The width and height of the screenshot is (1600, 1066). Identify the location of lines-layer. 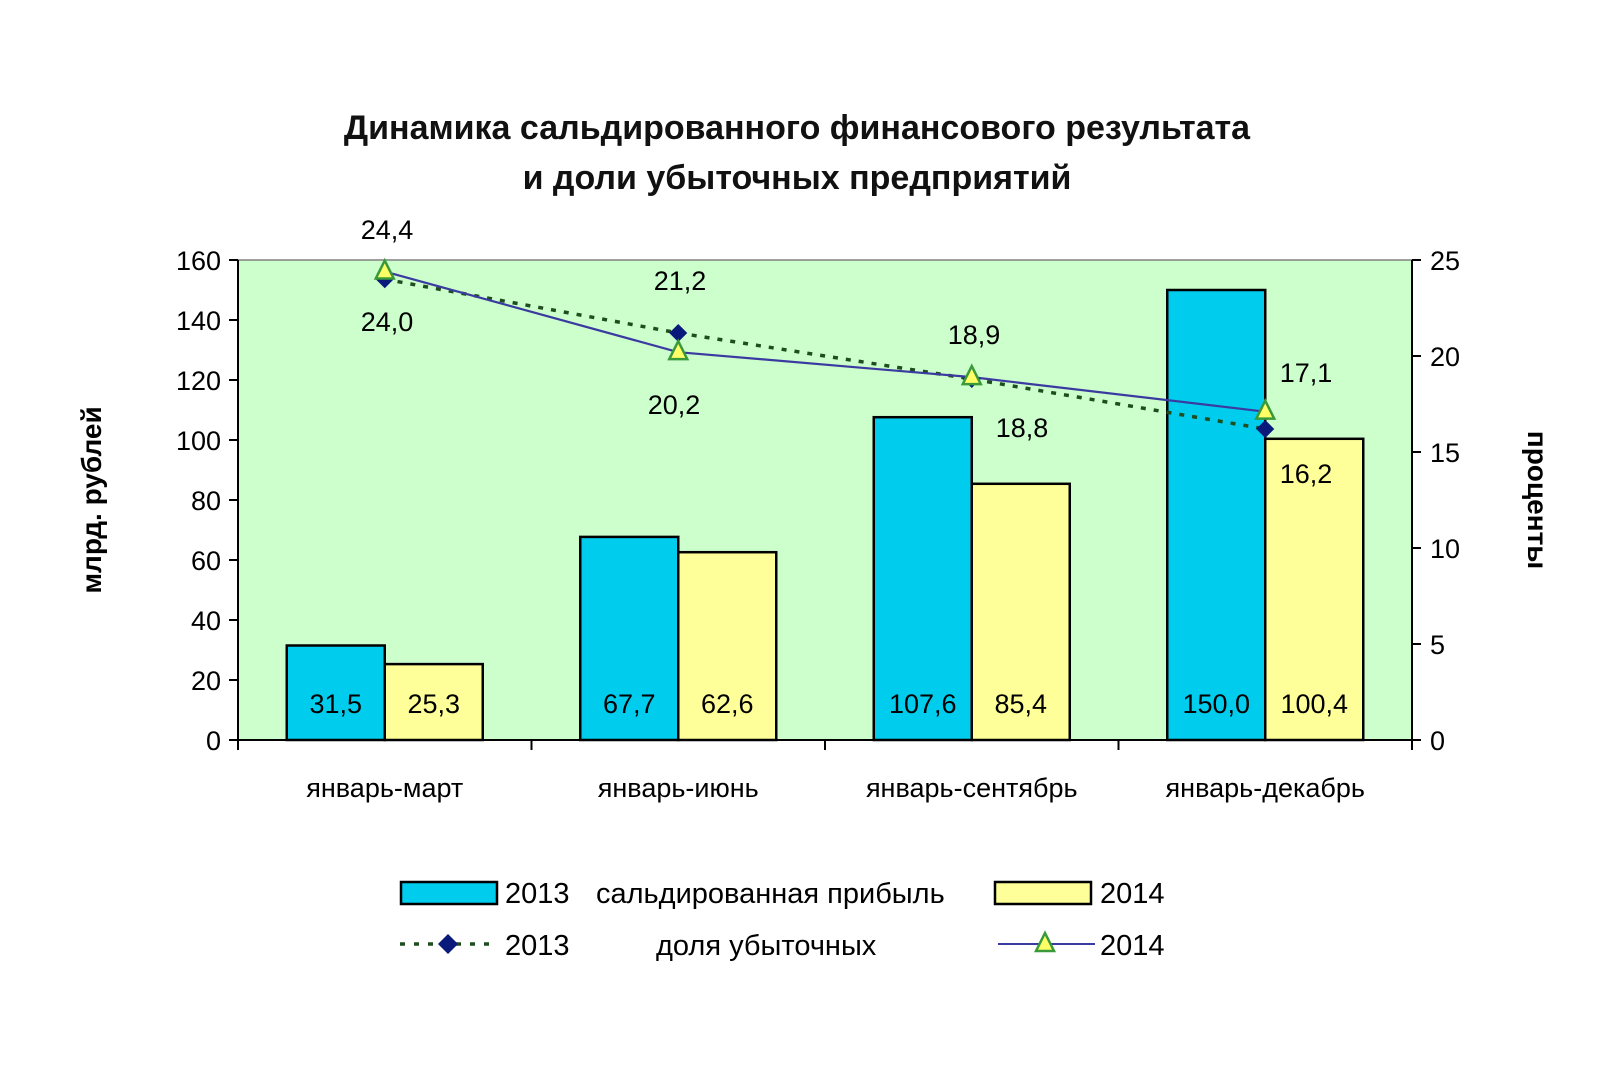
(825, 347).